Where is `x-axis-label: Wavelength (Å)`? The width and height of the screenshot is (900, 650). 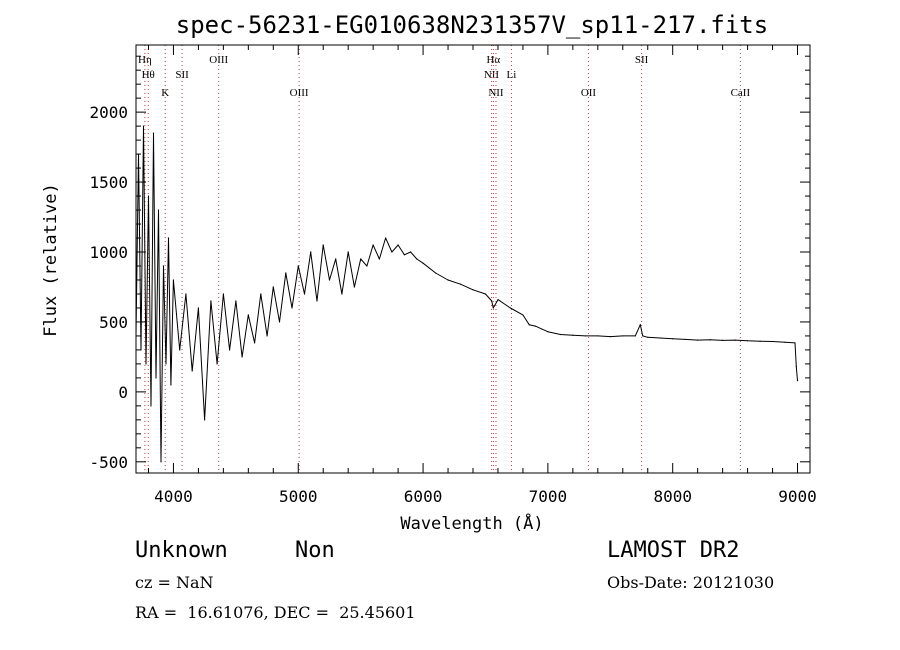
x-axis-label: Wavelength (Å) is located at coordinates (471, 523).